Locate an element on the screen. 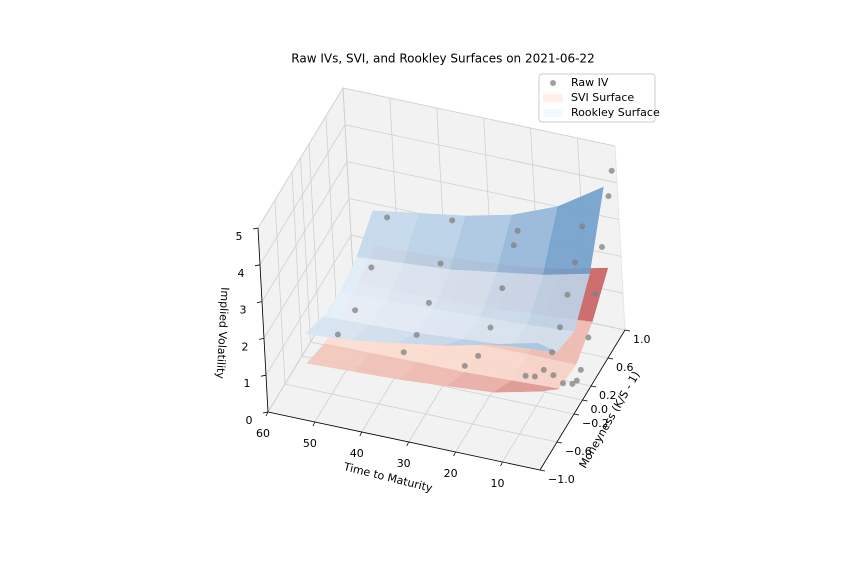  x-tick-label: 60 is located at coordinates (263, 433).